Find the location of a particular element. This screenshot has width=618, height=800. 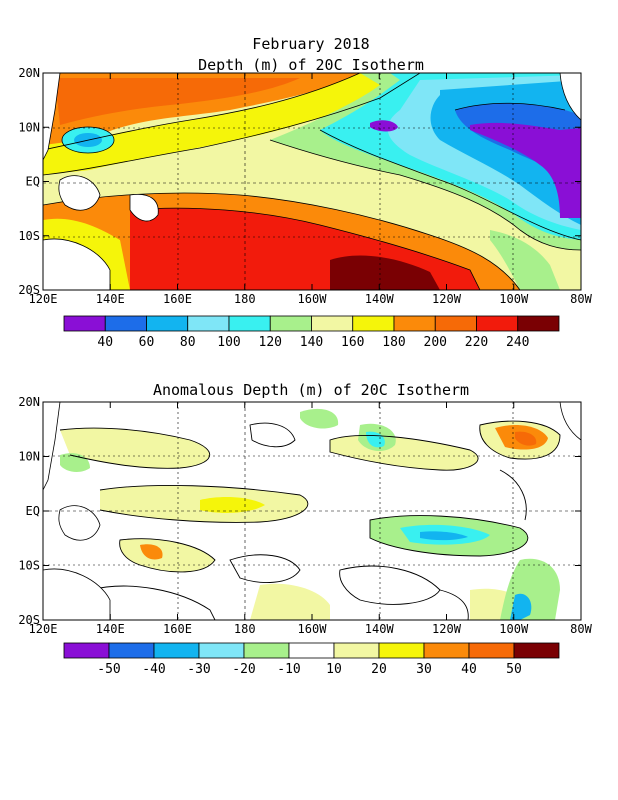

colorbar-label: 50 is located at coordinates (514, 669).